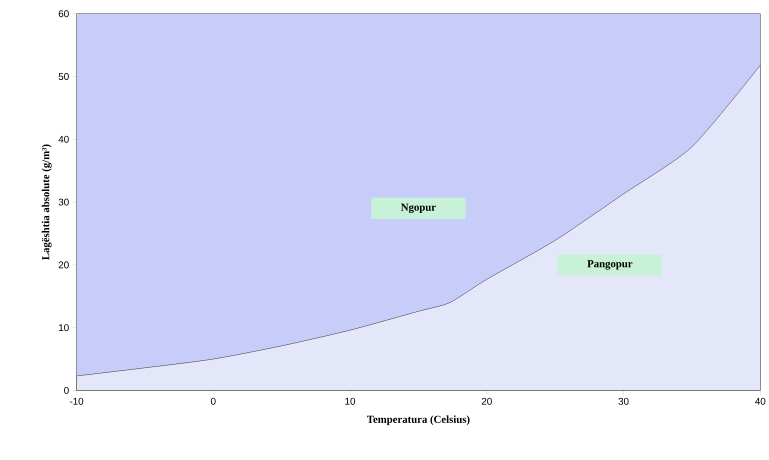 Image resolution: width=769 pixels, height=460 pixels. What do you see at coordinates (64, 328) in the screenshot?
I see `y-tick-label: 10` at bounding box center [64, 328].